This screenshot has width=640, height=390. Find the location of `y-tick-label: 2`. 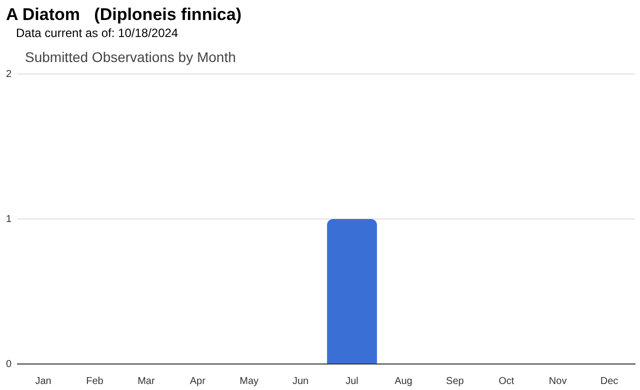

y-tick-label: 2 is located at coordinates (9, 74).